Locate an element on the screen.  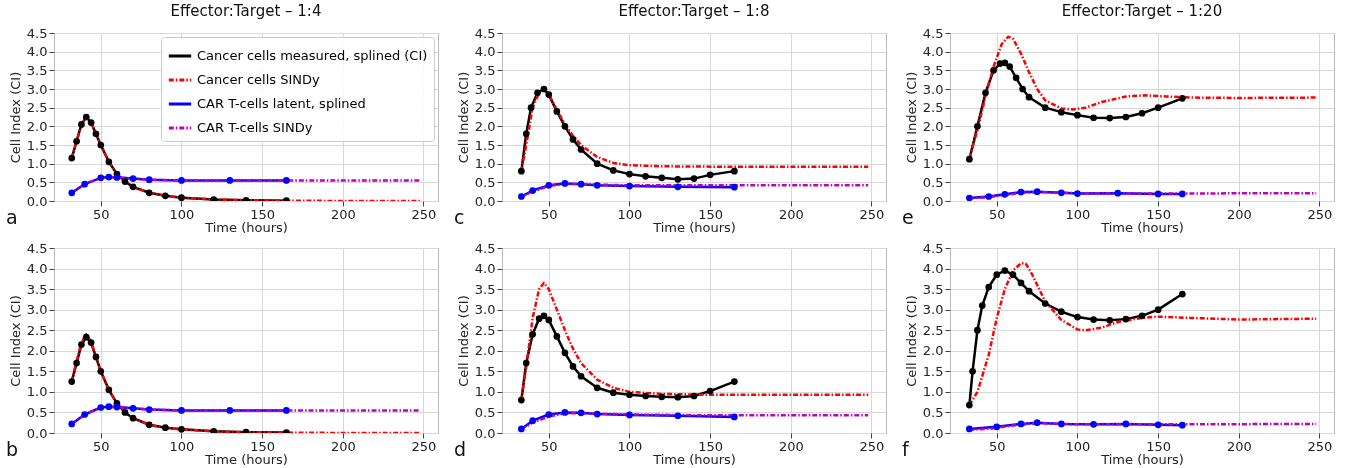
chart-title: Effector:Target – 1:4 is located at coordinates (246, 11).